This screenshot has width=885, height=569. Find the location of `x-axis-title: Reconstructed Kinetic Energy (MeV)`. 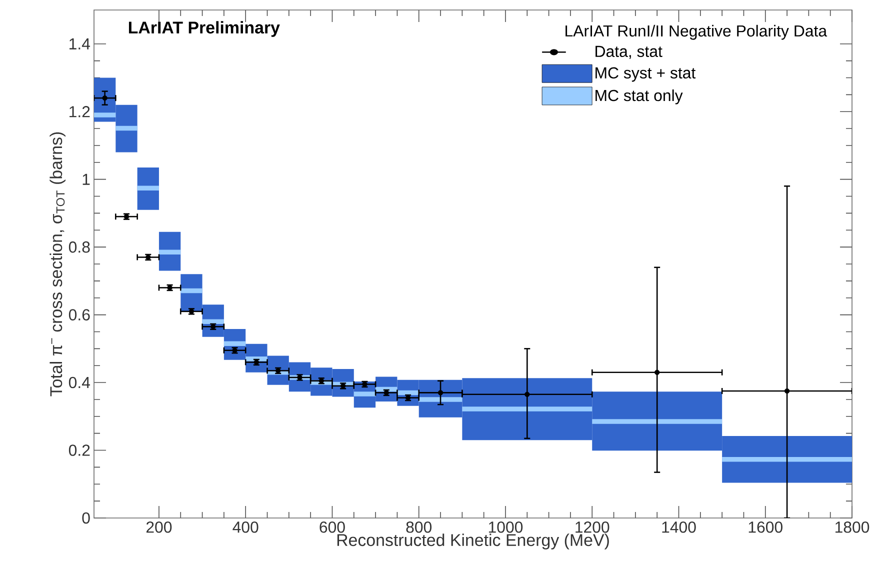

x-axis-title: Reconstructed Kinetic Energy (MeV) is located at coordinates (473, 542).